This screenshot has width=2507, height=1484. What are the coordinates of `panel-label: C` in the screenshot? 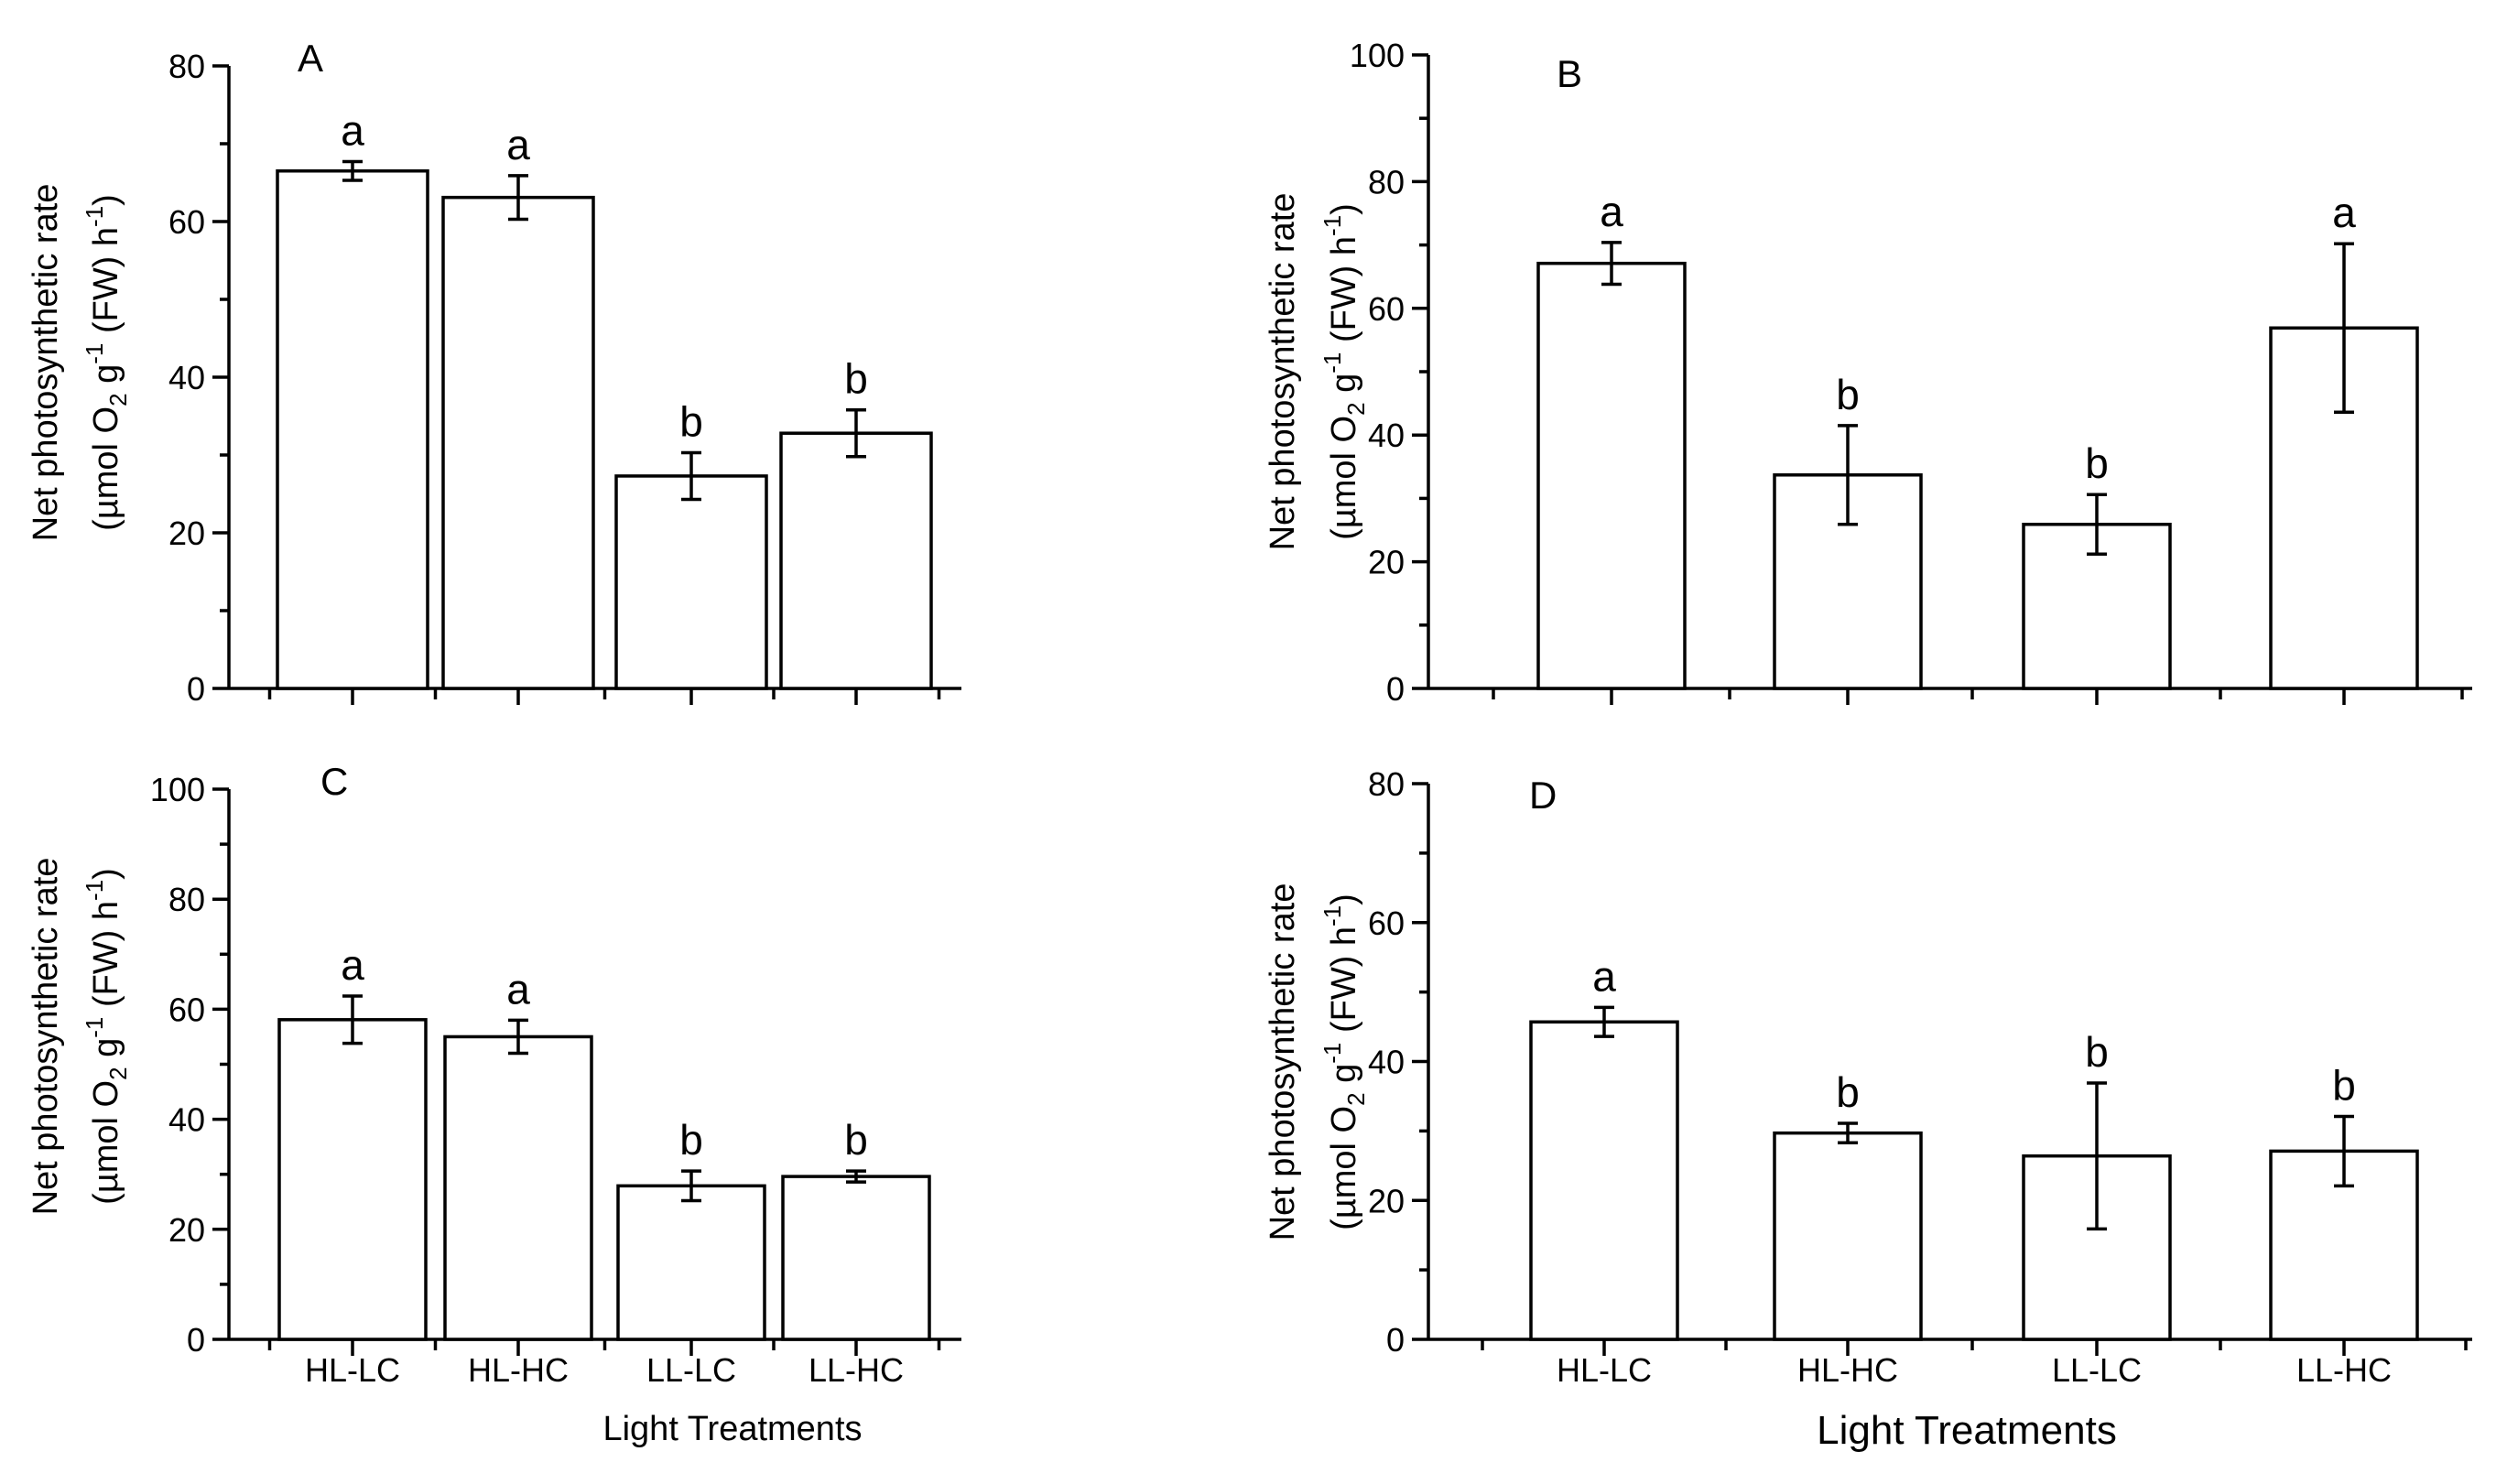 It's located at (334, 782).